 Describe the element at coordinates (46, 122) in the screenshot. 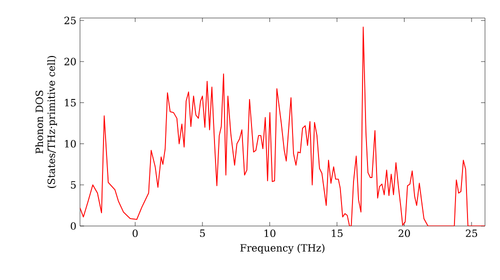

I see `y-axis-title: Phonon DOS (States/THz·primitive cell)` at that location.